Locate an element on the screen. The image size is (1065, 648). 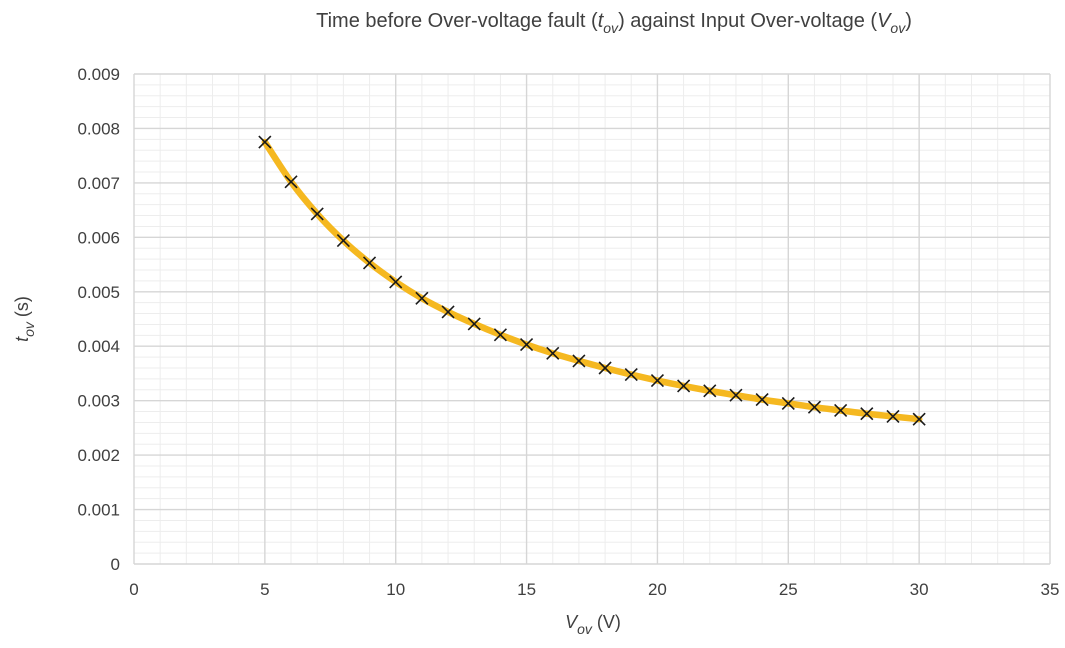
x-axis-ticks: 0 5 10 15 20 25 30 35 is located at coordinates (594, 589).